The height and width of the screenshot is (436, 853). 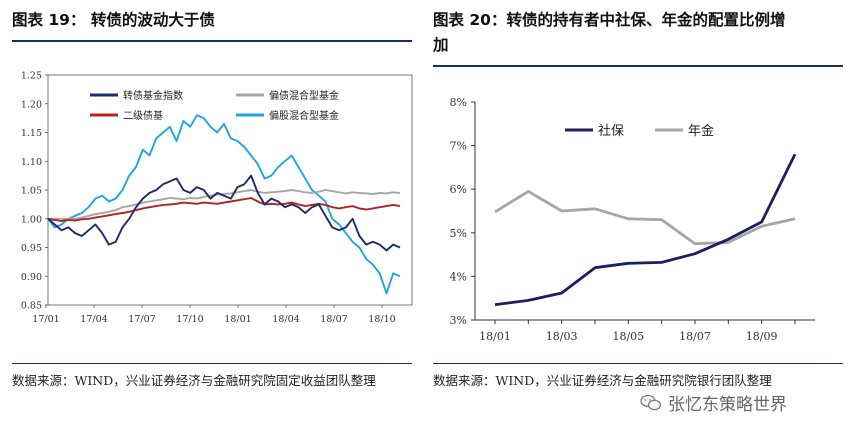 What do you see at coordinates (727, 405) in the screenshot?
I see `watermark-text: 张忆东策略世界` at bounding box center [727, 405].